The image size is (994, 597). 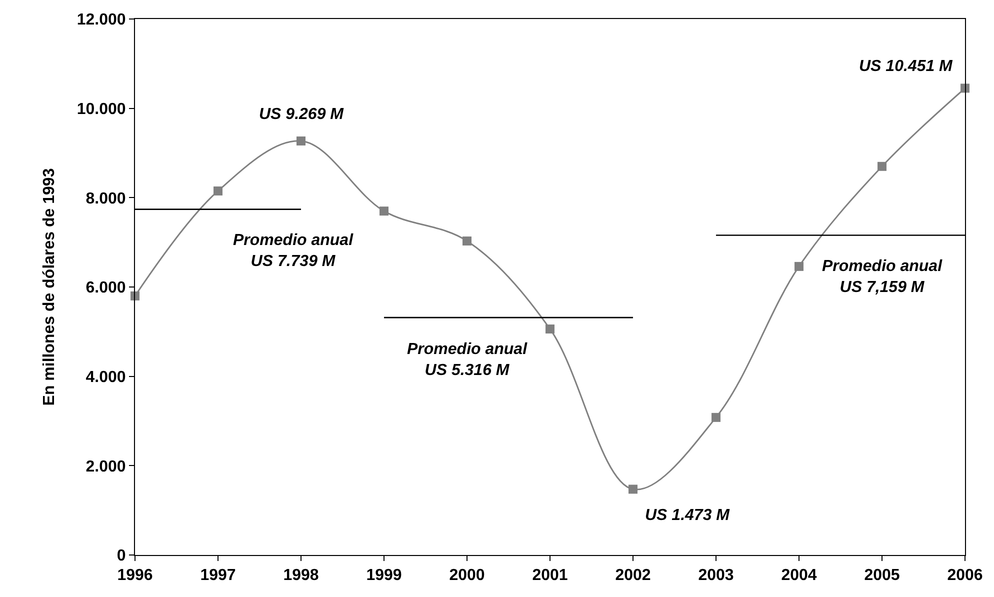 I want to click on annotation: US 9.269 M, so click(x=301, y=114).